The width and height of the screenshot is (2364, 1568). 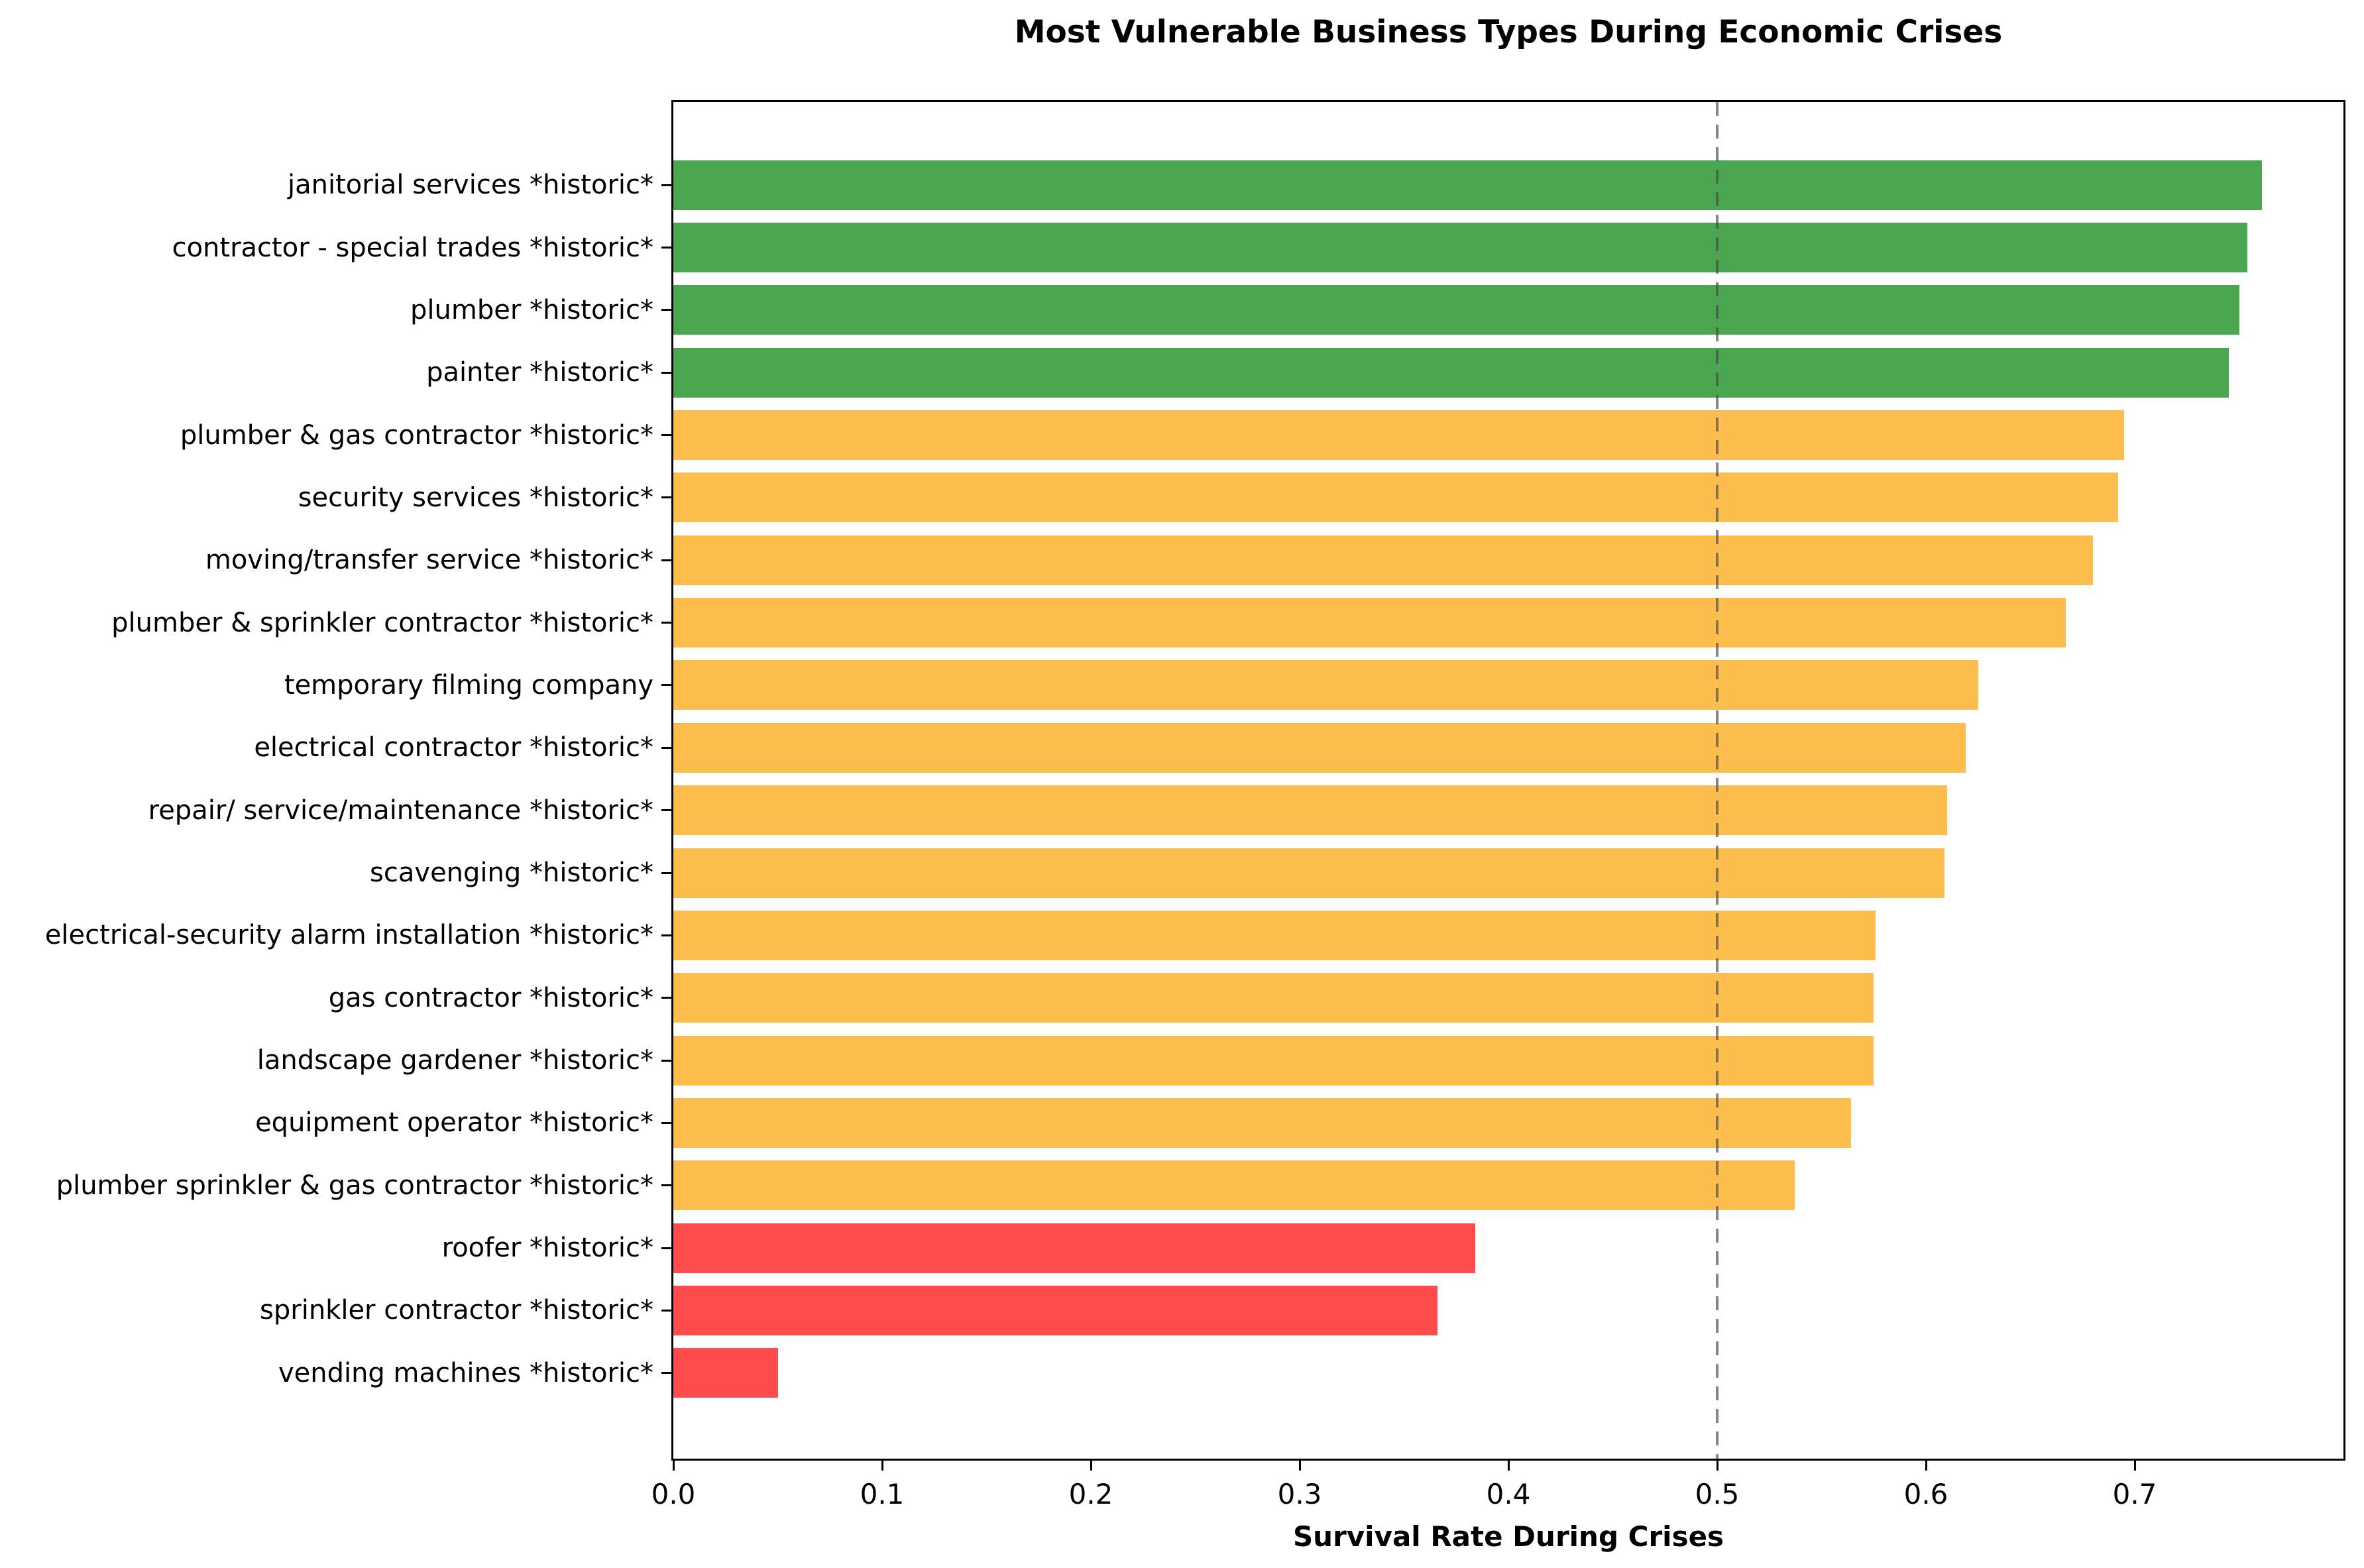 I want to click on x-axis-label: Survival Rate During Crises, so click(x=1508, y=1537).